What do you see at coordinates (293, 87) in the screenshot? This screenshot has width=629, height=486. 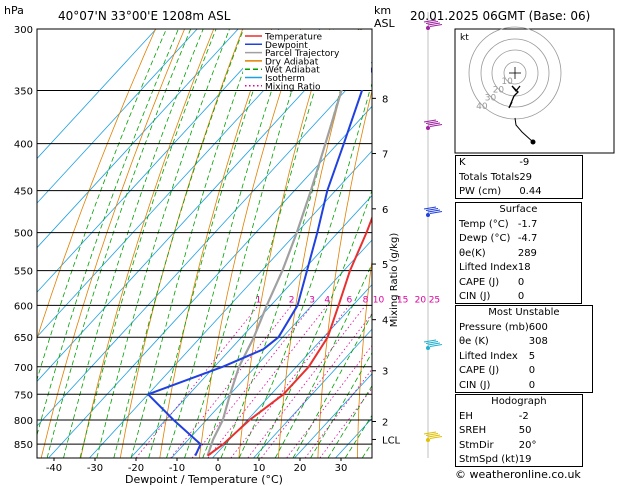 I see `legend-entry: Mixing Ratio` at bounding box center [293, 87].